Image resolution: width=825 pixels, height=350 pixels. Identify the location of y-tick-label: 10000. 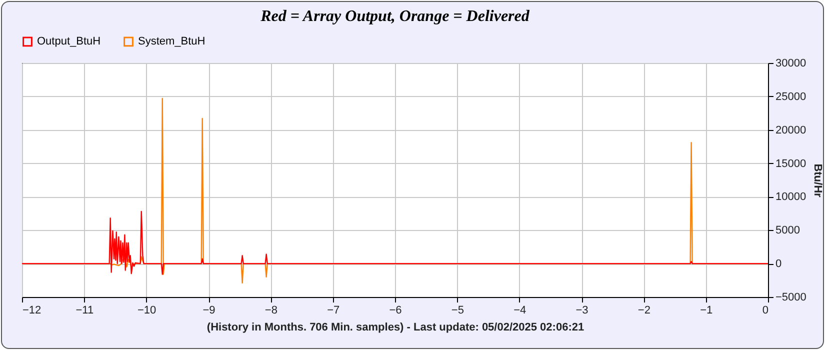
(791, 197).